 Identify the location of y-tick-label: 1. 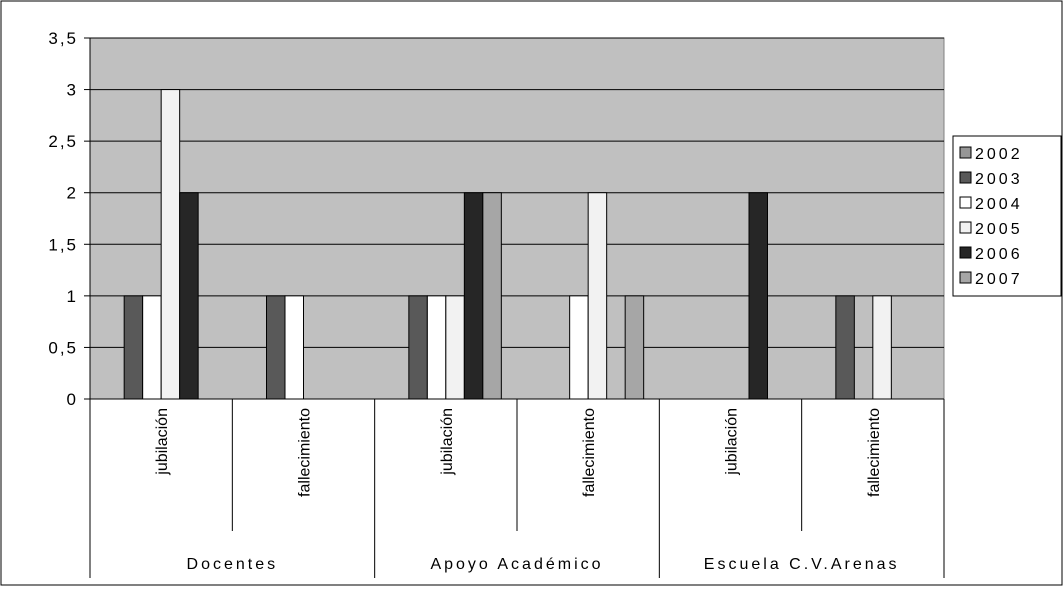
(72, 296).